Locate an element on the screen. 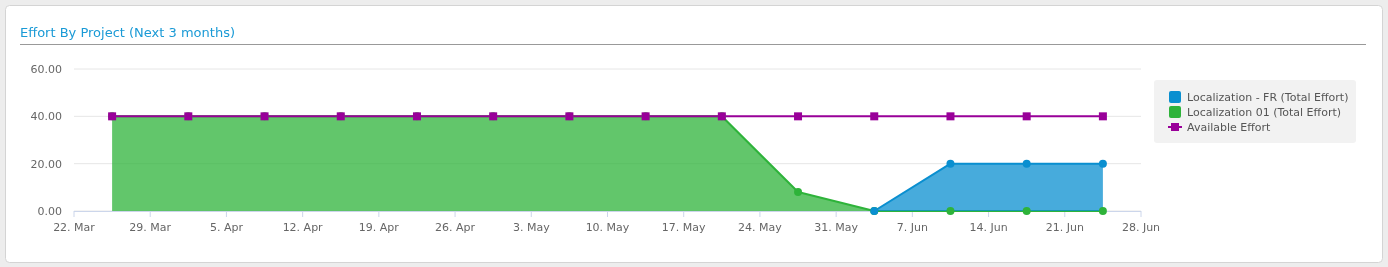  y-tick-label: 40.00 is located at coordinates (46, 117).